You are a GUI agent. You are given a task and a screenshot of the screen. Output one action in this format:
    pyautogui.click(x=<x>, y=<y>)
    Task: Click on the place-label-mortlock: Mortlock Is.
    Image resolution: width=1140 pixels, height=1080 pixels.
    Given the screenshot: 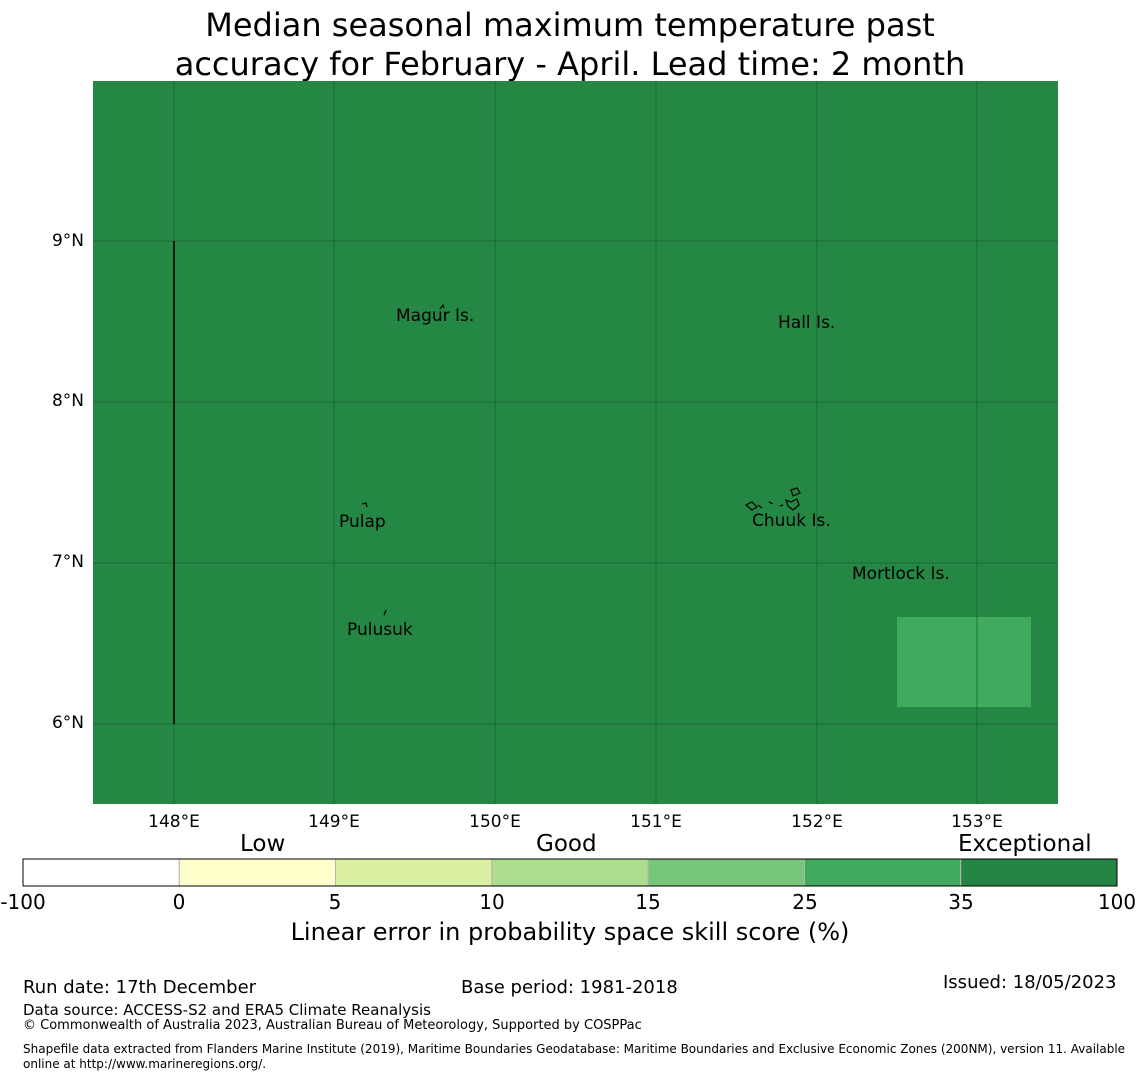 What is the action you would take?
    pyautogui.click(x=901, y=574)
    